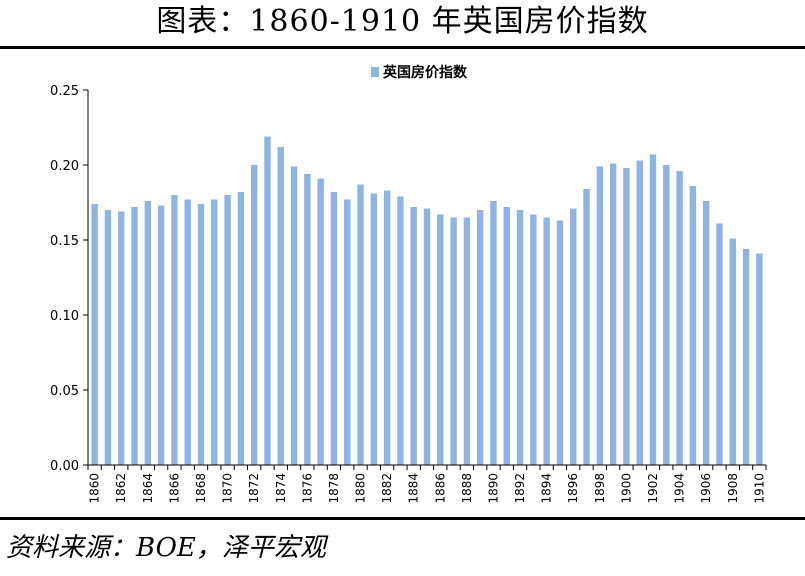 This screenshot has width=805, height=576. I want to click on x-tick-label: 1896, so click(573, 488).